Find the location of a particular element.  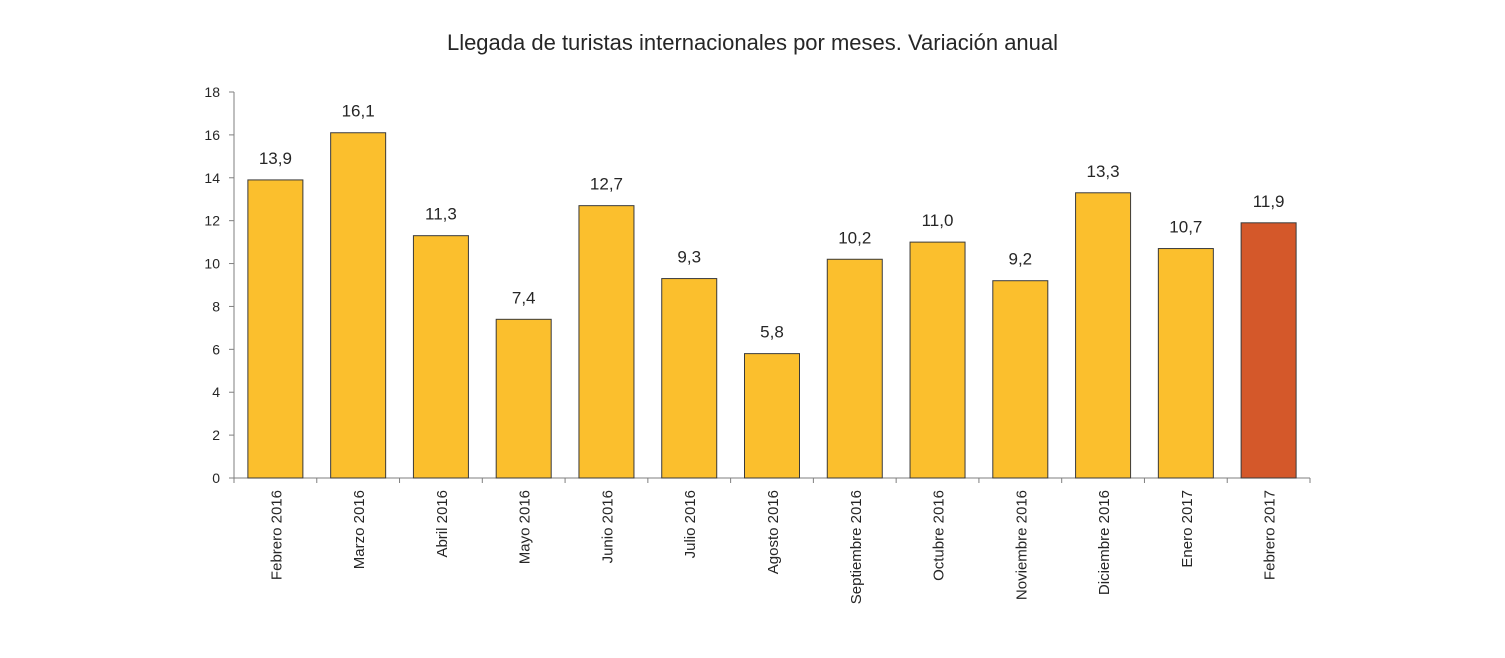

y-tick-label: 4 is located at coordinates (216, 392).